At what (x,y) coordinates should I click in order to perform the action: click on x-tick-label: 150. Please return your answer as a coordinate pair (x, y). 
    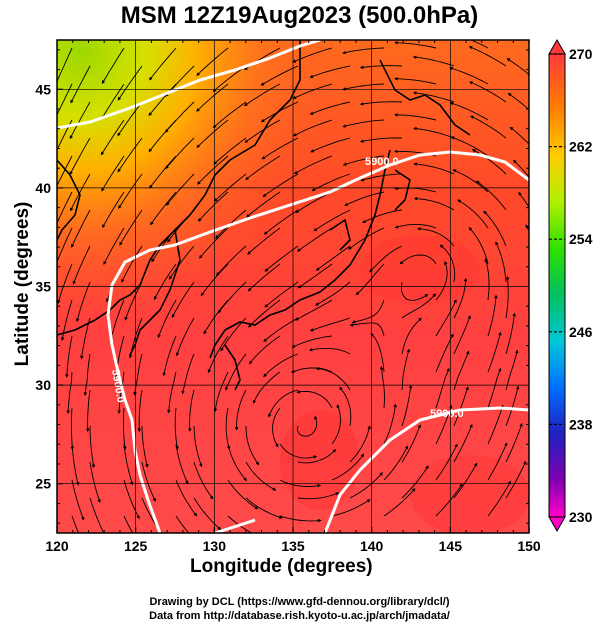
    Looking at the image, I should click on (529, 546).